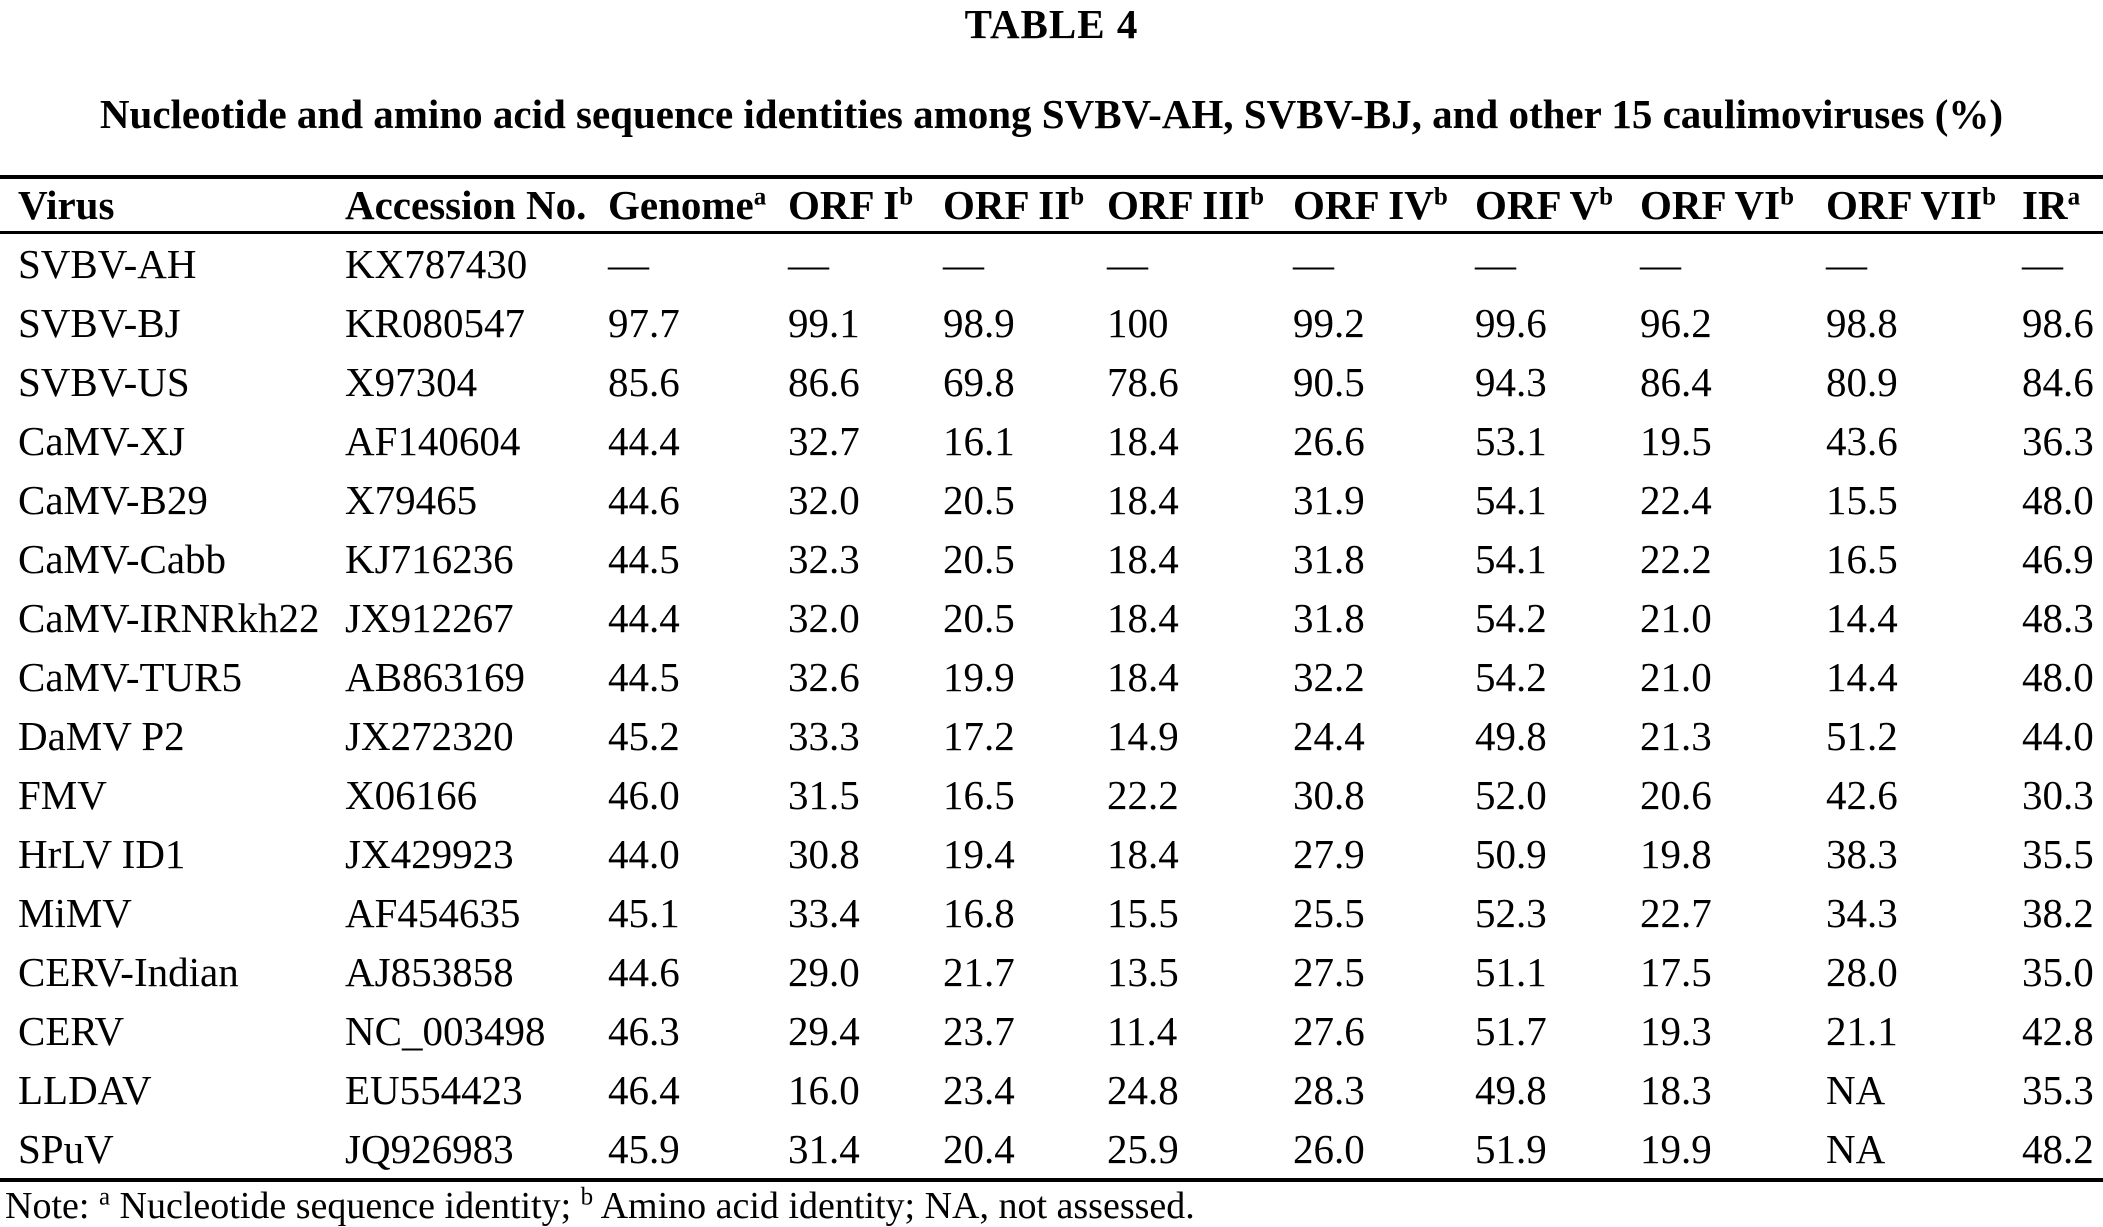 The image size is (2103, 1227). I want to click on virus-name-cell: HrLV ID1, so click(102, 853).